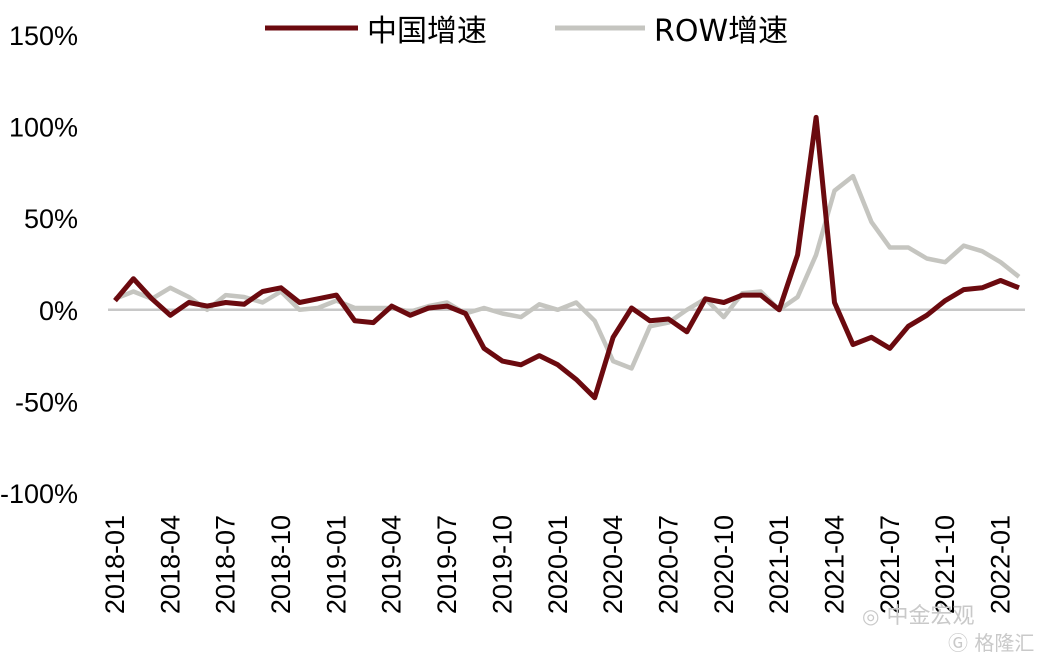 This screenshot has height=656, width=1039. Describe the element at coordinates (427, 31) in the screenshot. I see `legend-label-china: 中国增速` at that location.